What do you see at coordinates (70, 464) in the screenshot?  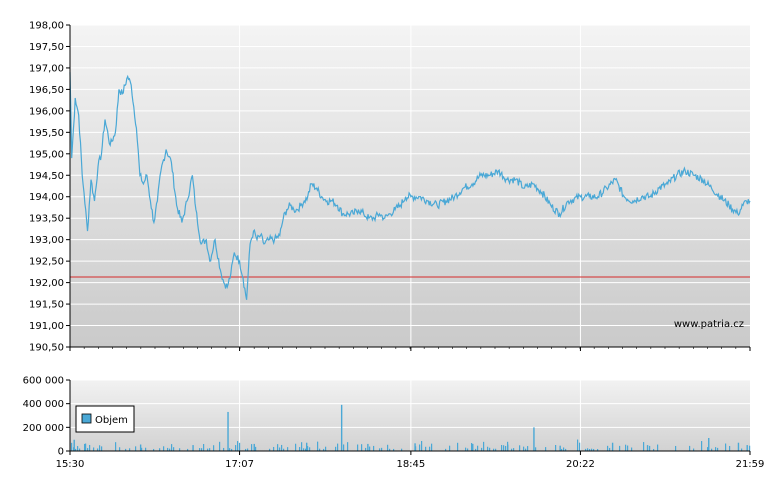 I see `time-tick-label: 15:30` at bounding box center [70, 464].